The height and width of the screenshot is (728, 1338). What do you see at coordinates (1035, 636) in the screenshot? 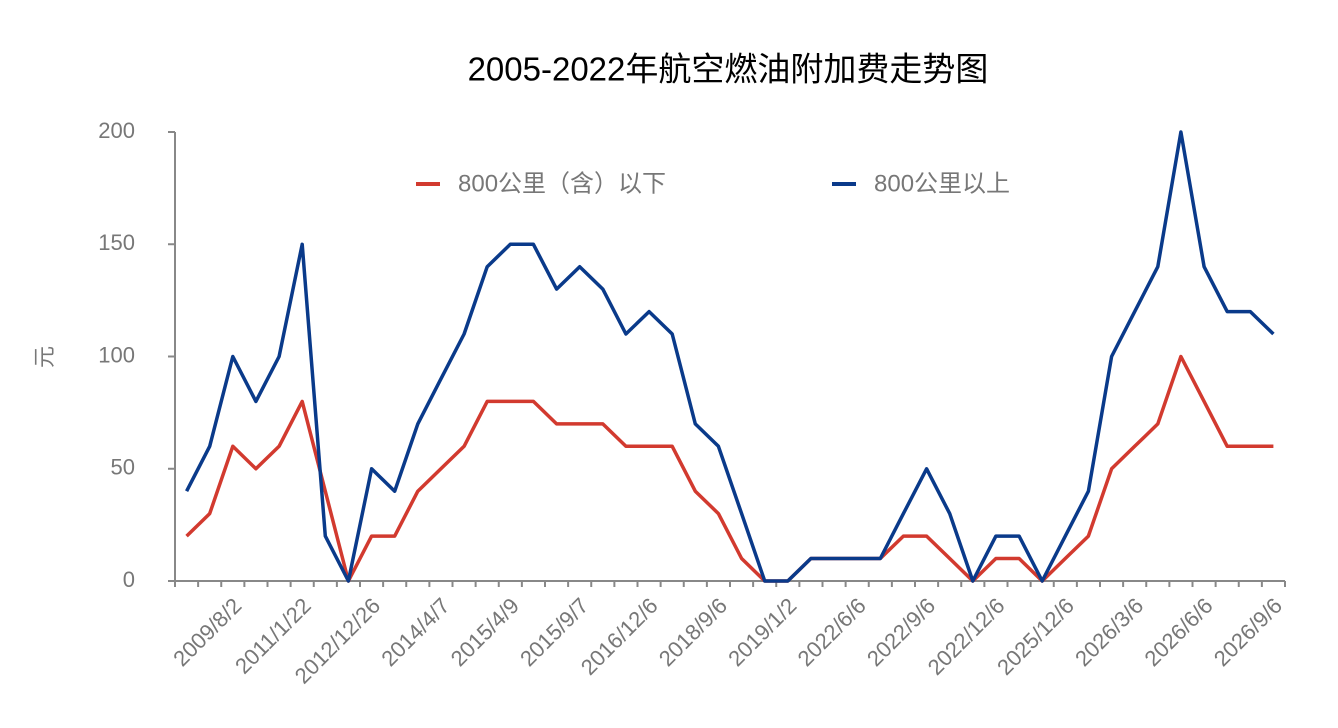
I see `x-tick-label: 2025/12/6` at bounding box center [1035, 636].